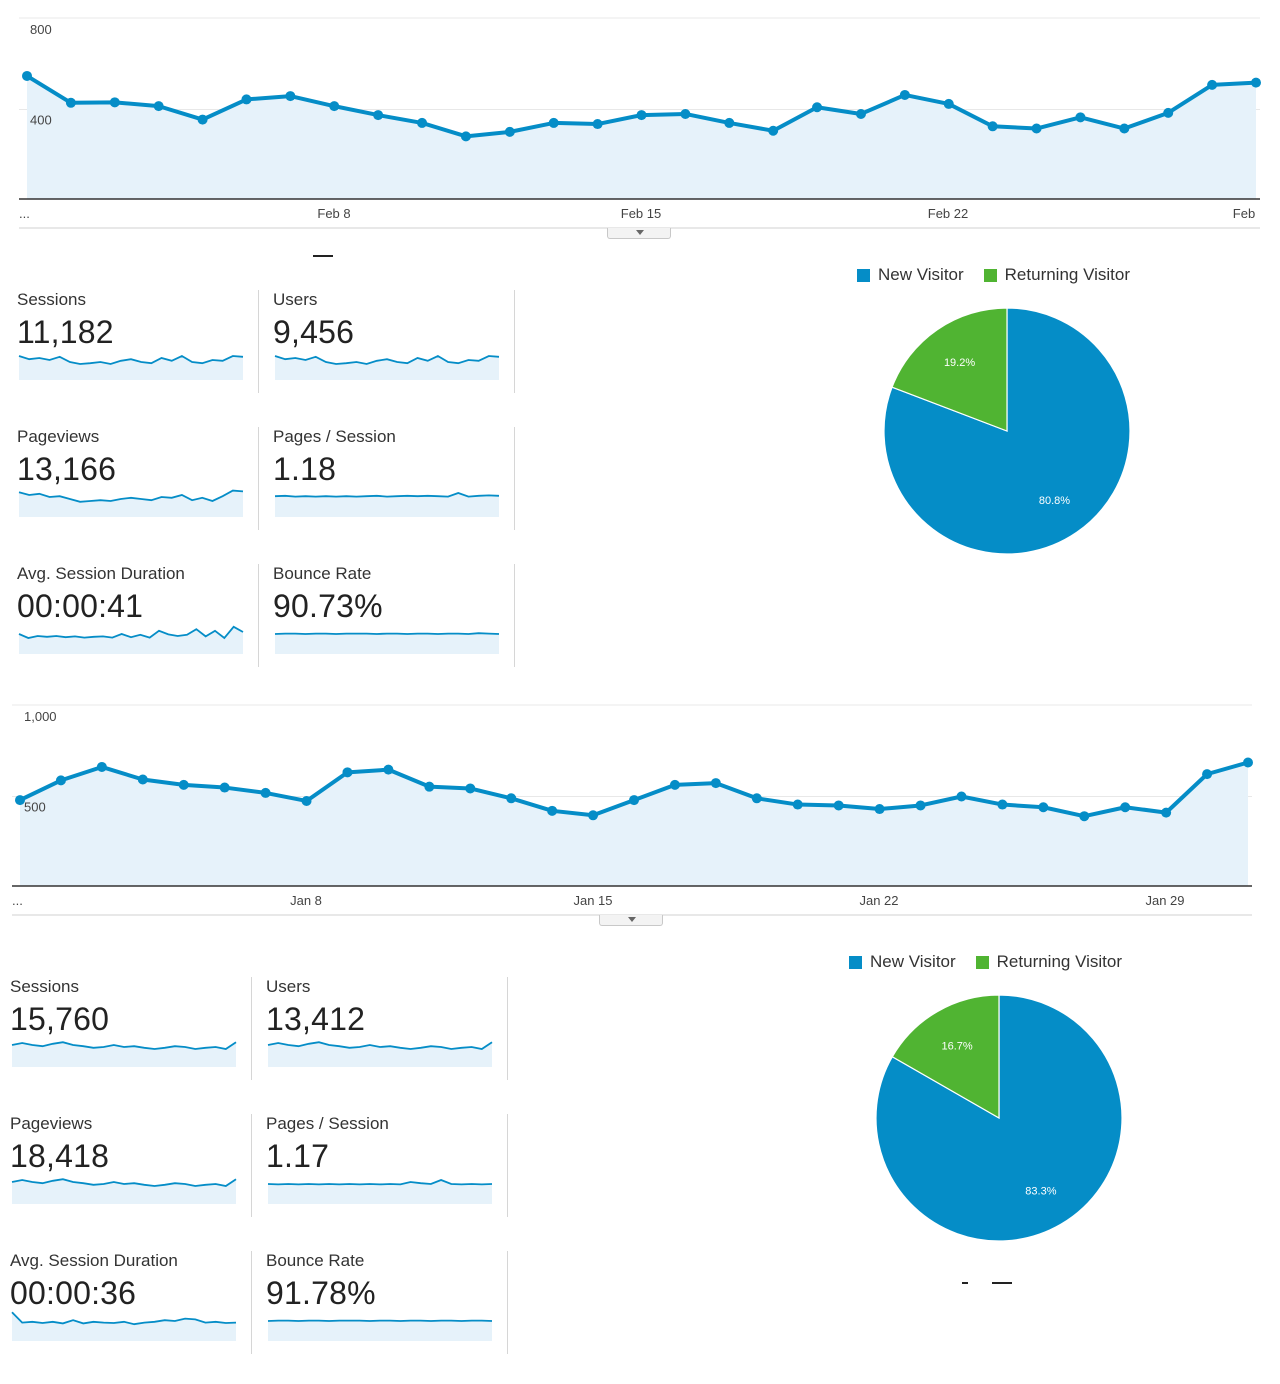 This screenshot has width=1280, height=1384. I want to click on metric-users: Users 13,412, so click(386, 1029).